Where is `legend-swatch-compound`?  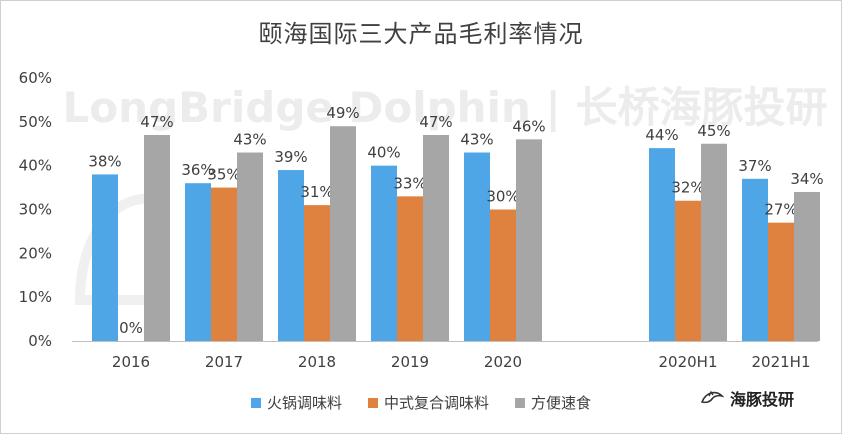
legend-swatch-compound is located at coordinates (372, 402).